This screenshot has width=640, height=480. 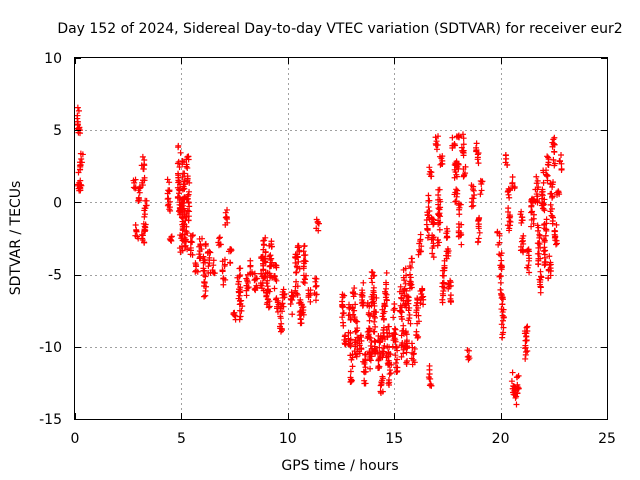 I want to click on y-tick-label: -15, so click(x=50, y=420).